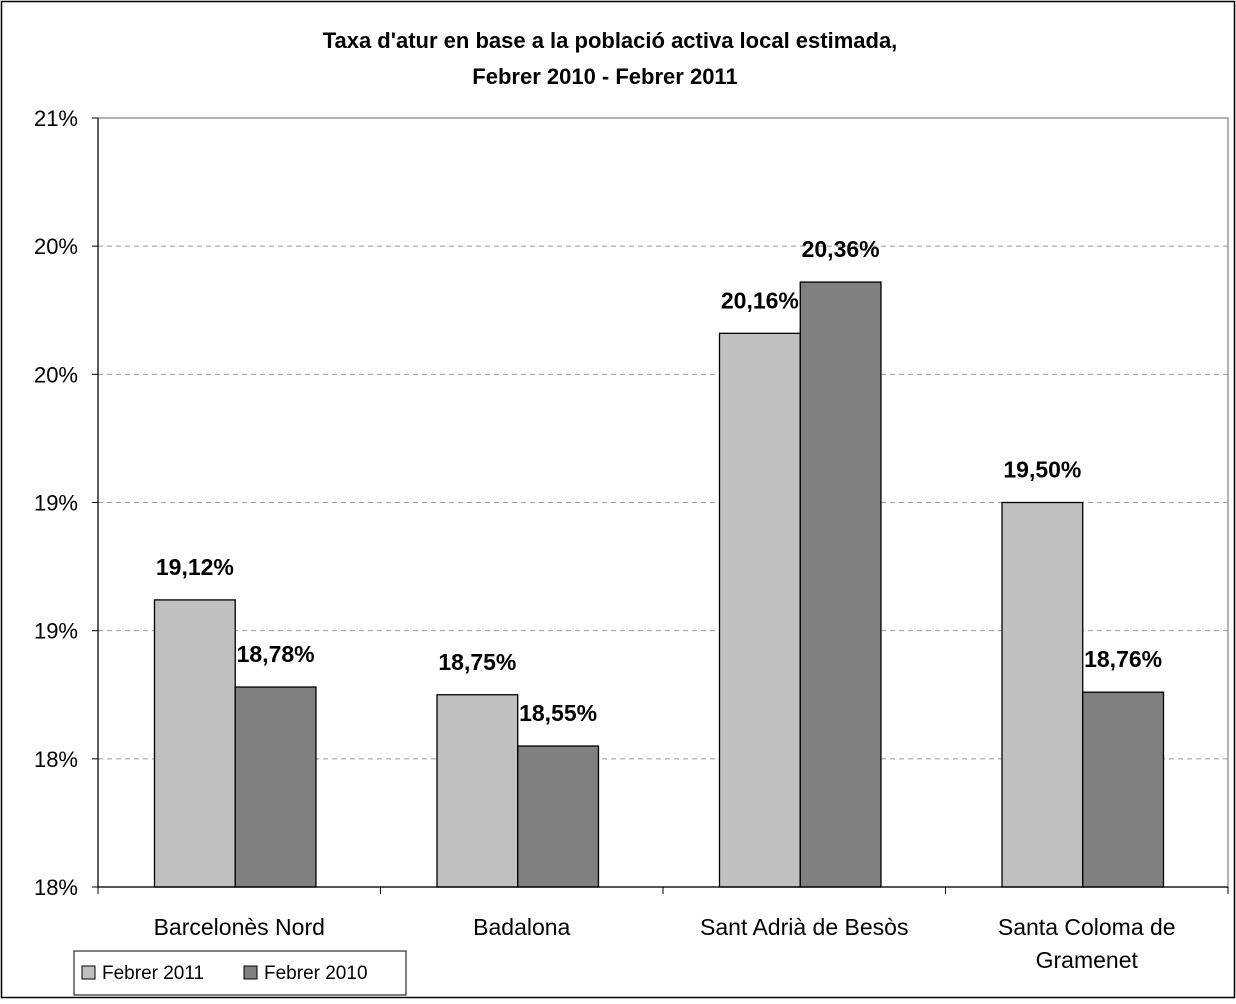 The width and height of the screenshot is (1236, 1004). Describe the element at coordinates (276, 654) in the screenshot. I see `data-label: 18,78%` at that location.